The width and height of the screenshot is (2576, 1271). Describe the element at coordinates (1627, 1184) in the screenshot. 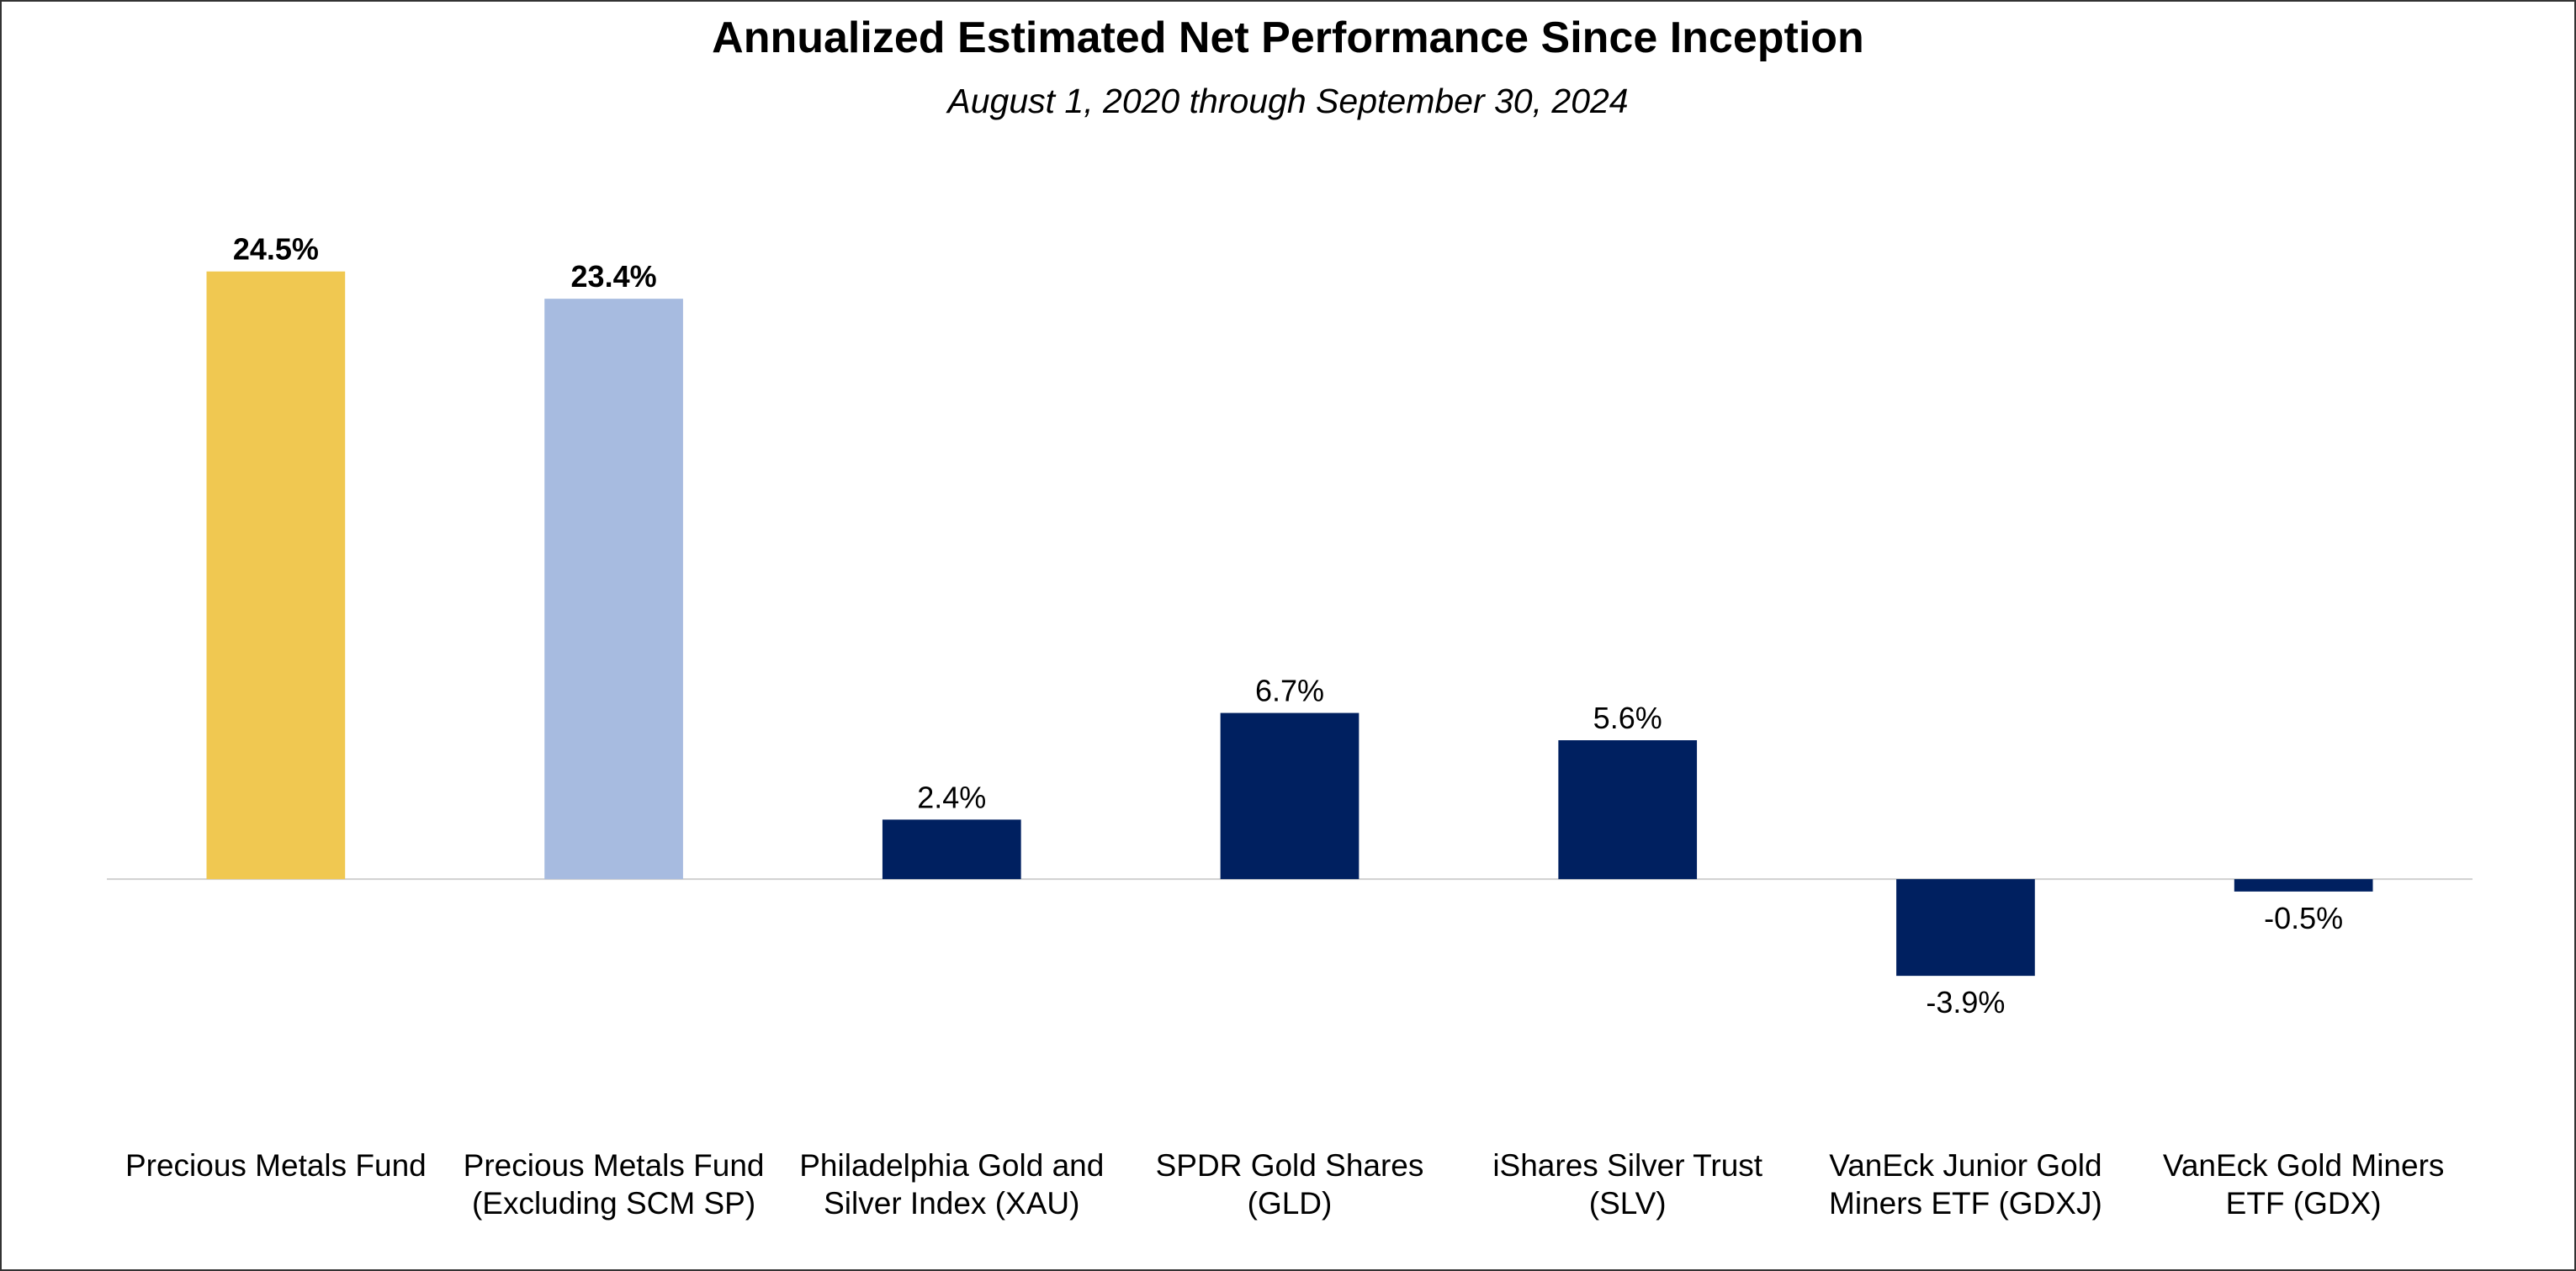

I see `x-tick-label: iShares Silver Trust (SLV)` at that location.